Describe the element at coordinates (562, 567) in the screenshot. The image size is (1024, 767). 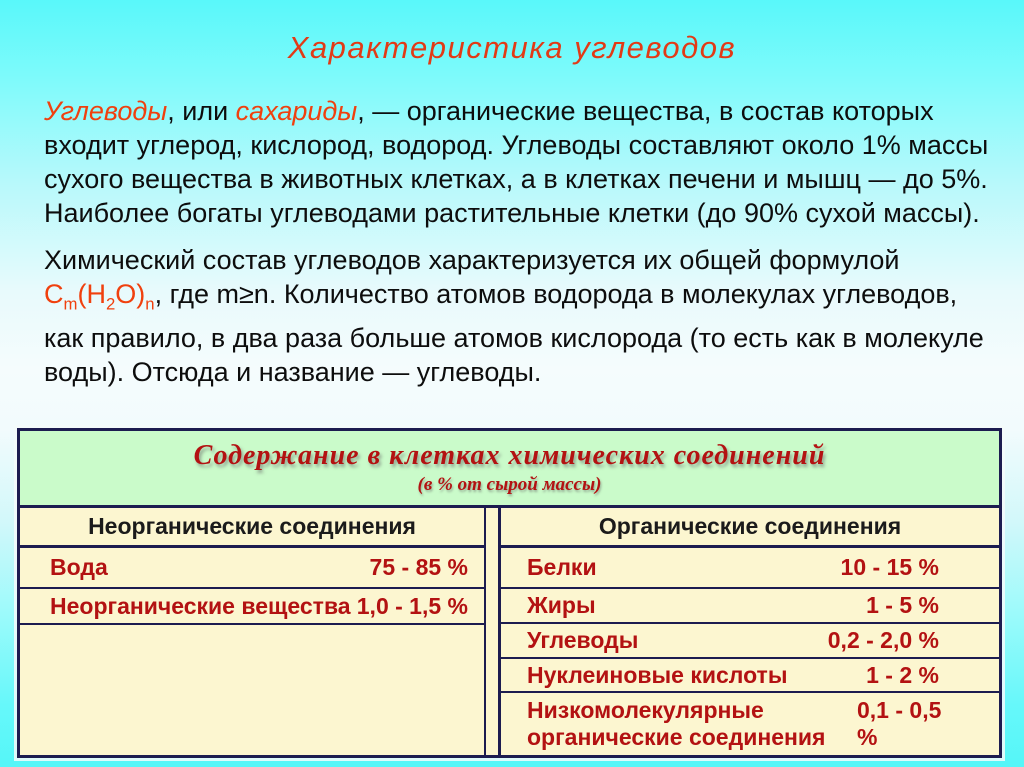
I see `row-label: Белки` at that location.